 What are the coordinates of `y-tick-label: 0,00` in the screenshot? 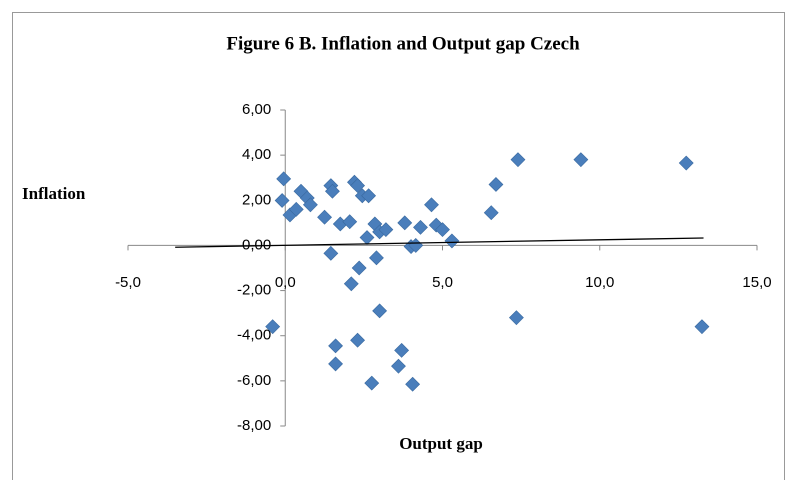 It's located at (256, 244).